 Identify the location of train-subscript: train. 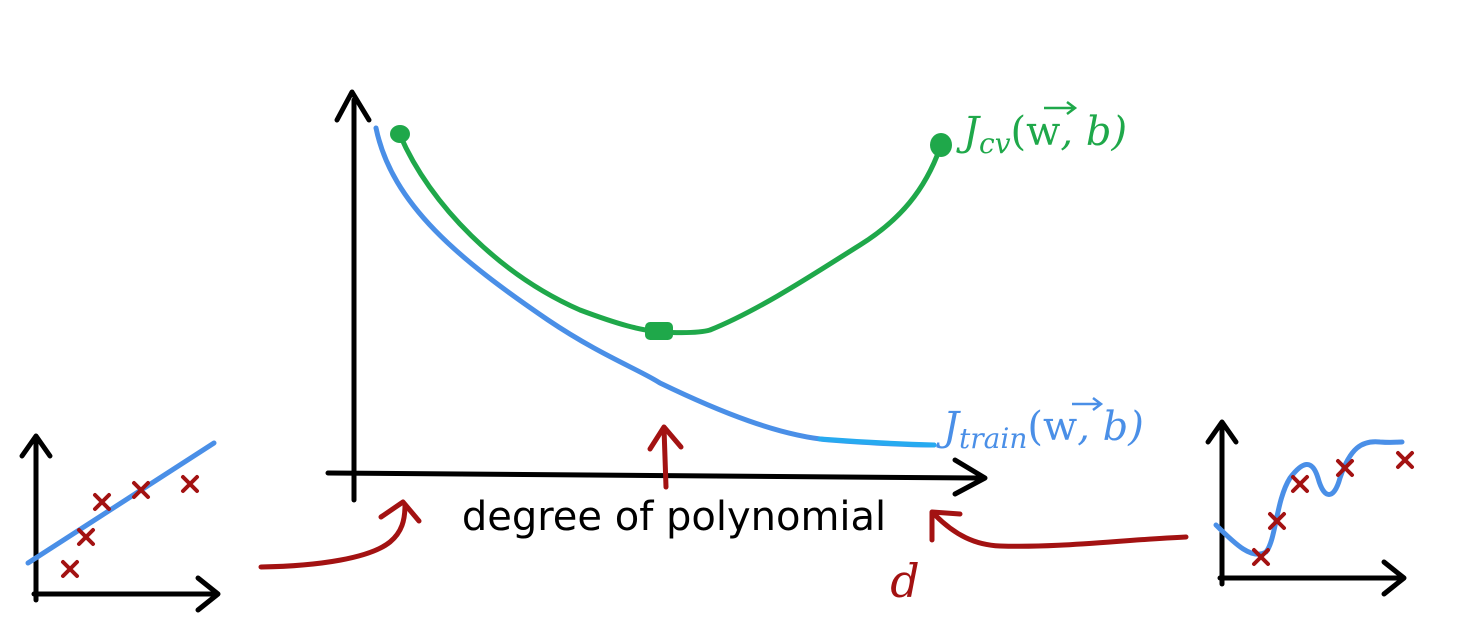
(993, 438).